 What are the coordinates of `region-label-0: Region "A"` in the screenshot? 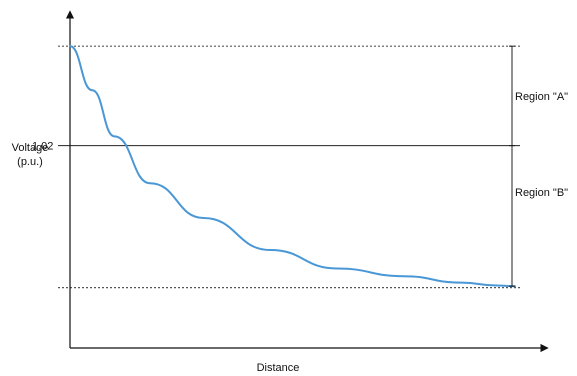 It's located at (541, 97).